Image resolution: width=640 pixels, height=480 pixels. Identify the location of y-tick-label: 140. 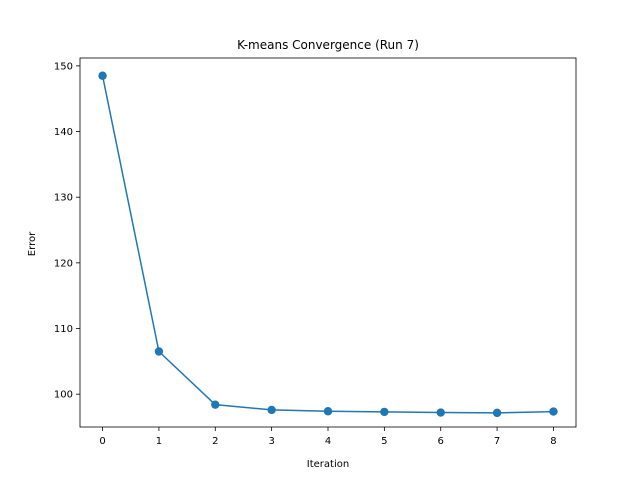
(63, 132).